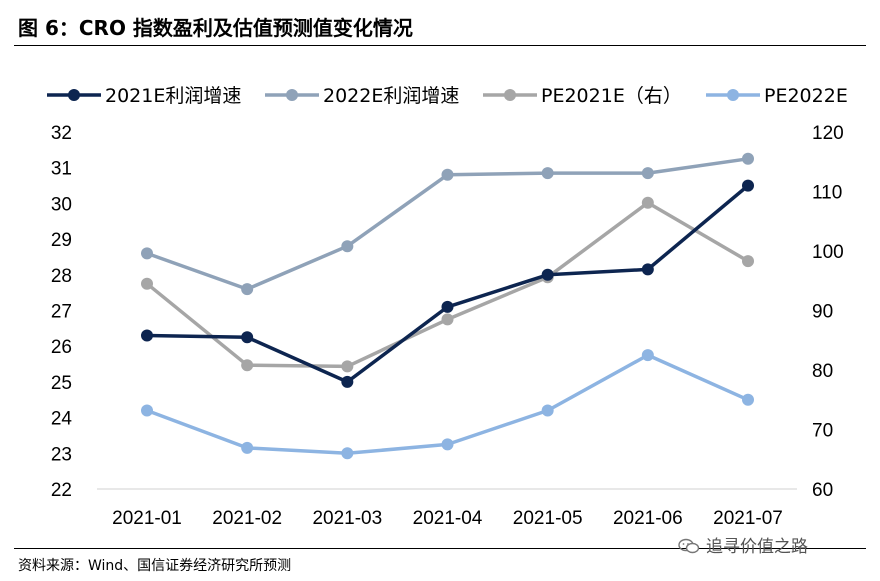 This screenshot has height=581, width=880. I want to click on y-right-tick-label: 60, so click(822, 490).